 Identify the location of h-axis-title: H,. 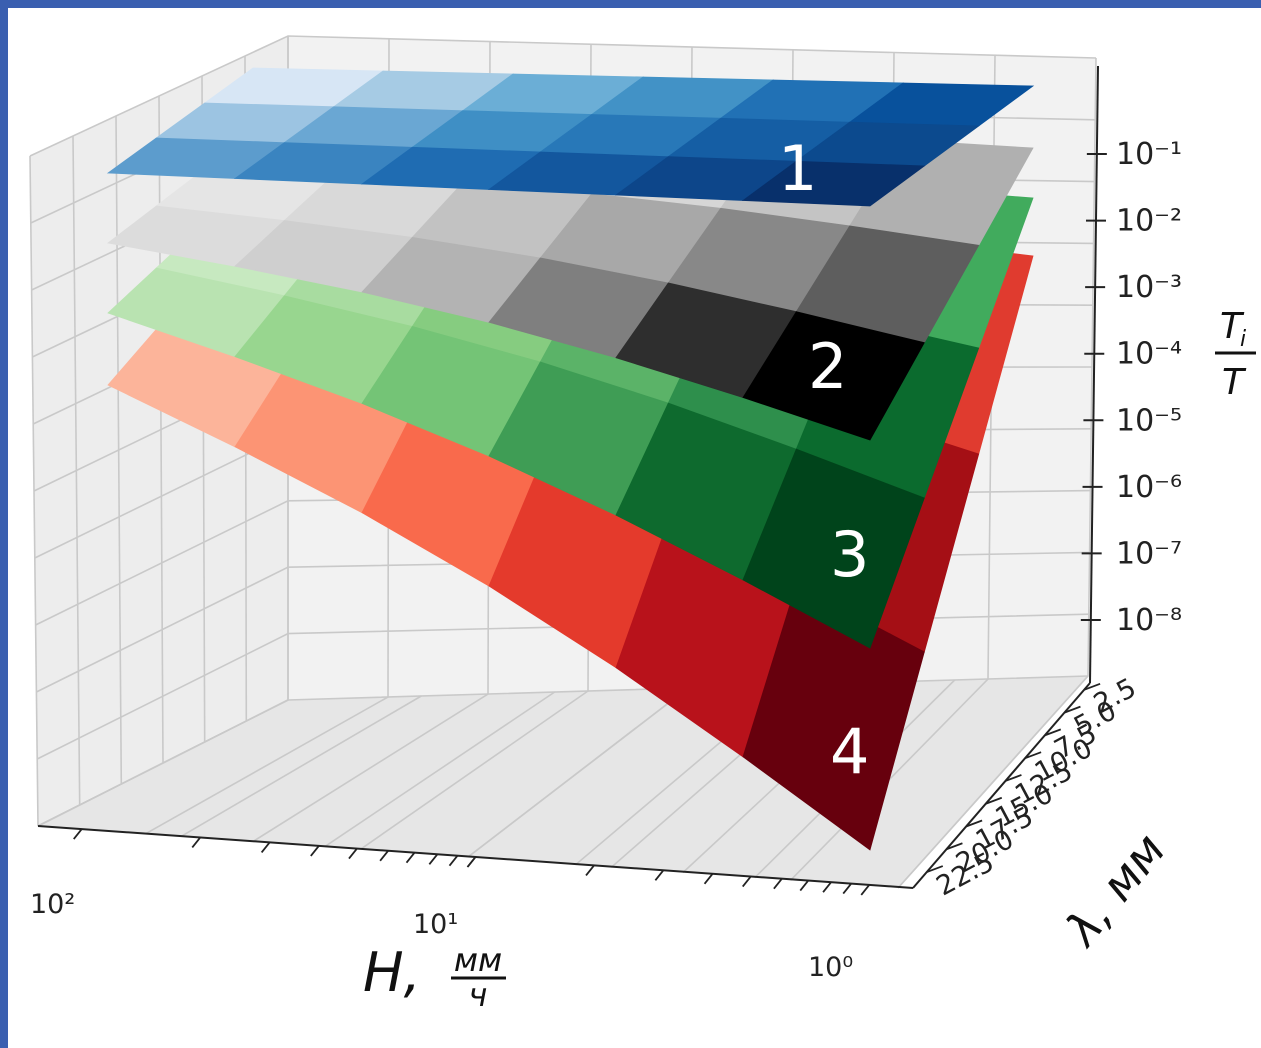
(392, 972).